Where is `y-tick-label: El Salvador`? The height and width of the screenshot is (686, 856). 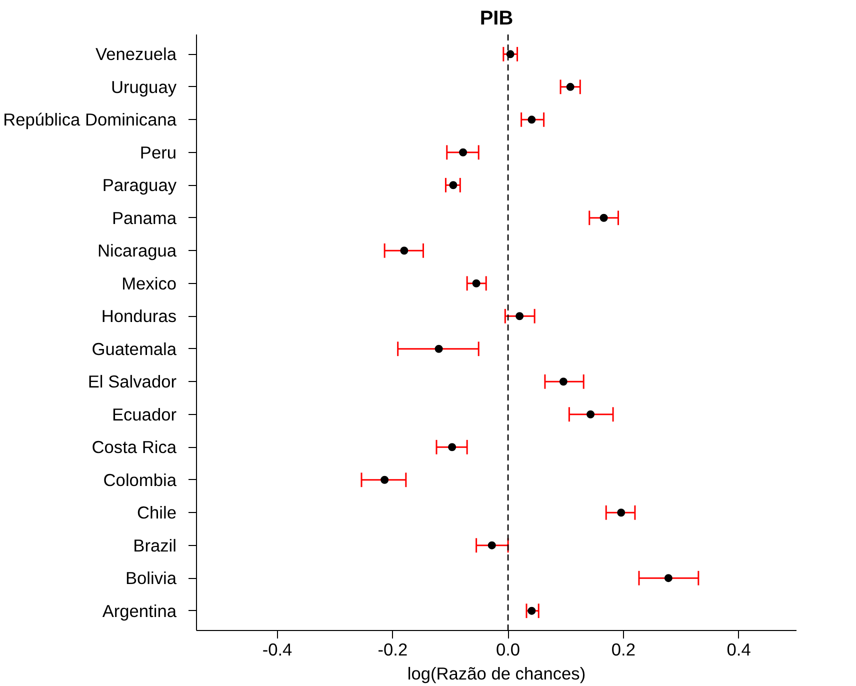
y-tick-label: El Salvador is located at coordinates (132, 382).